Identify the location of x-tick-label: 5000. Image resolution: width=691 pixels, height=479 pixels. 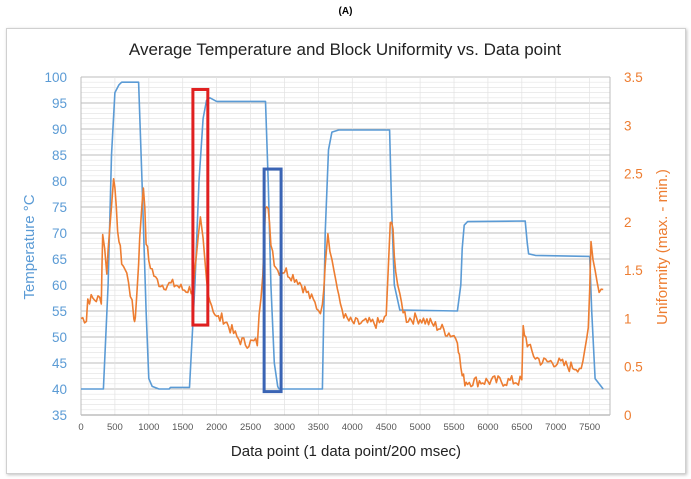
(420, 427).